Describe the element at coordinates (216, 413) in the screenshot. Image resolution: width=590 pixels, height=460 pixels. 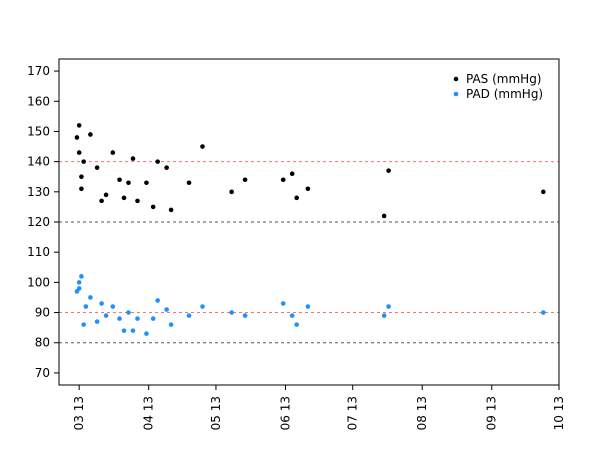
I see `x-tick-label: 05 13` at that location.